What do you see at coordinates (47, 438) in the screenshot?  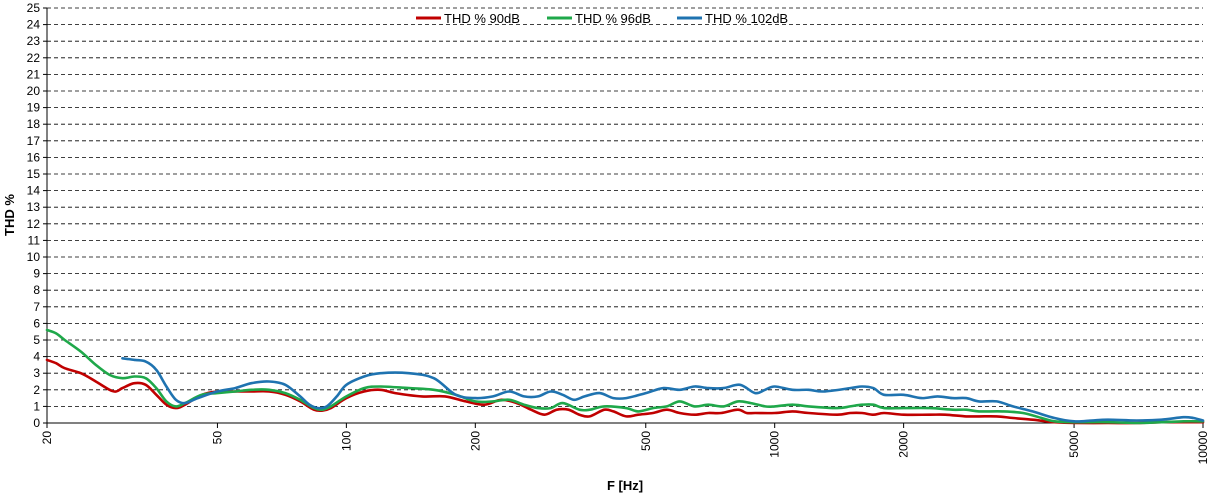 I see `x-tick-label: 20` at bounding box center [47, 438].